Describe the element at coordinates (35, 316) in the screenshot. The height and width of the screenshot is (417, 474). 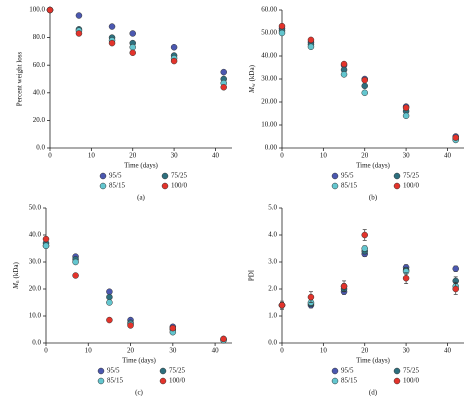
I see `y-tick-label: 10.0` at that location.